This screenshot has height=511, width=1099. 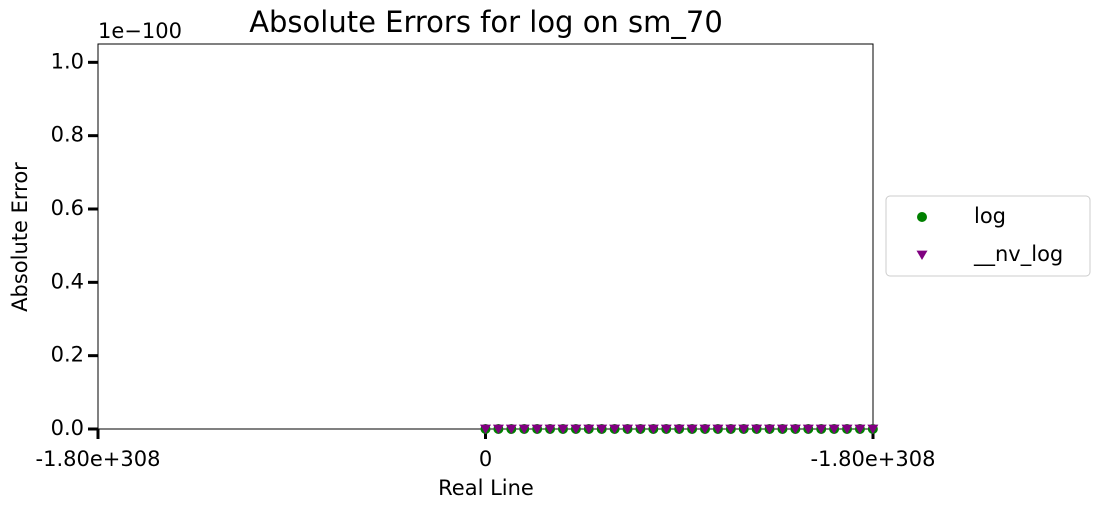 What do you see at coordinates (67, 281) in the screenshot?
I see `y-tick-label: 0.4` at bounding box center [67, 281].